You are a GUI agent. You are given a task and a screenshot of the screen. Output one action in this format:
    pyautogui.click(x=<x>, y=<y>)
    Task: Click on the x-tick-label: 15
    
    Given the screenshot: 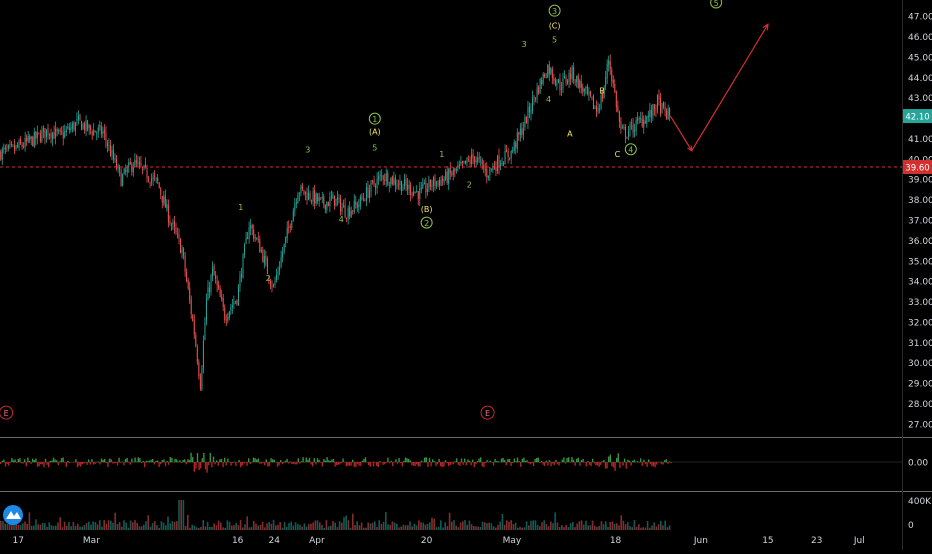 What is the action you would take?
    pyautogui.click(x=767, y=541)
    